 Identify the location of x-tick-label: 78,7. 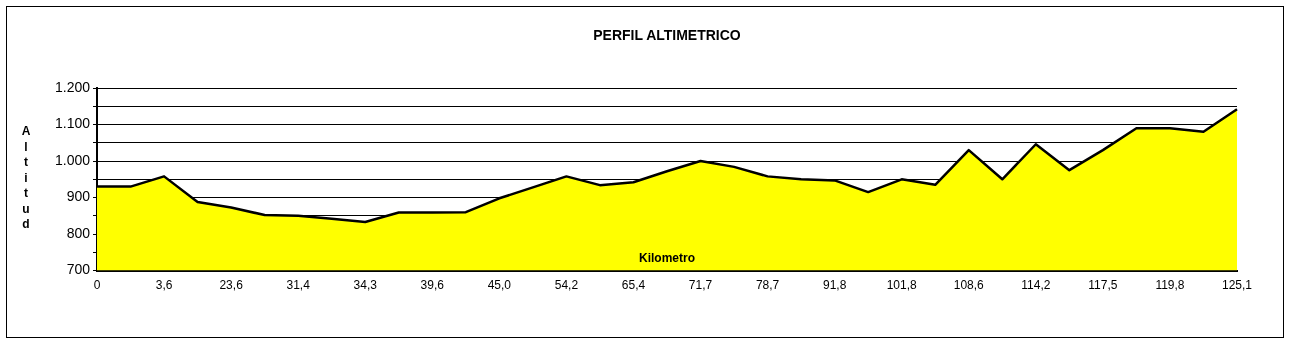
(767, 285).